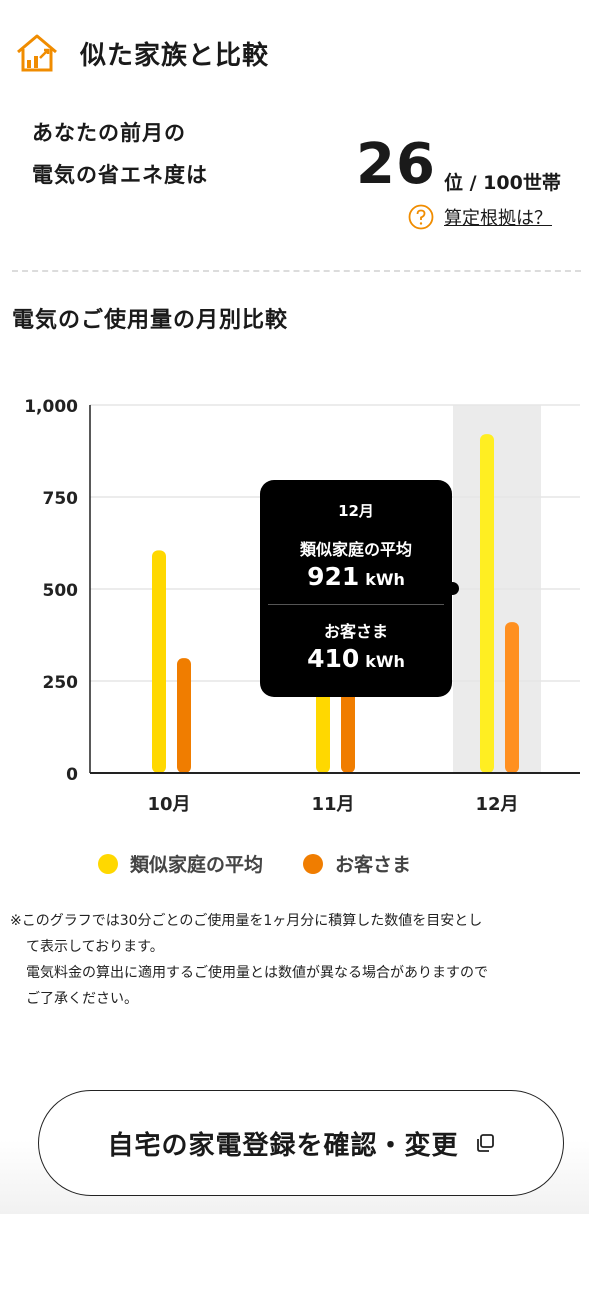  What do you see at coordinates (332, 804) in the screenshot?
I see `x-tick-label: 11月` at bounding box center [332, 804].